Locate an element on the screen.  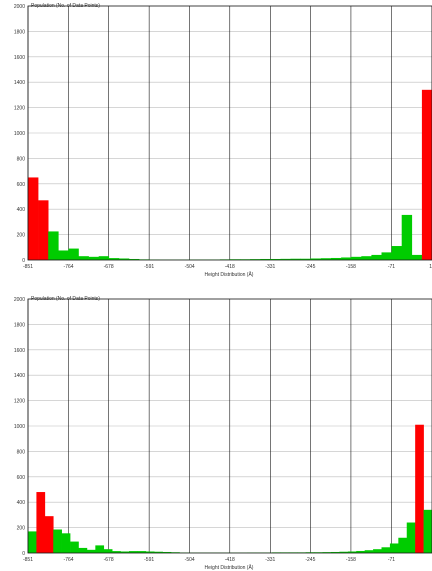
y-axis-label-top: Population (No. of Data Points) is located at coordinates (65, 6).